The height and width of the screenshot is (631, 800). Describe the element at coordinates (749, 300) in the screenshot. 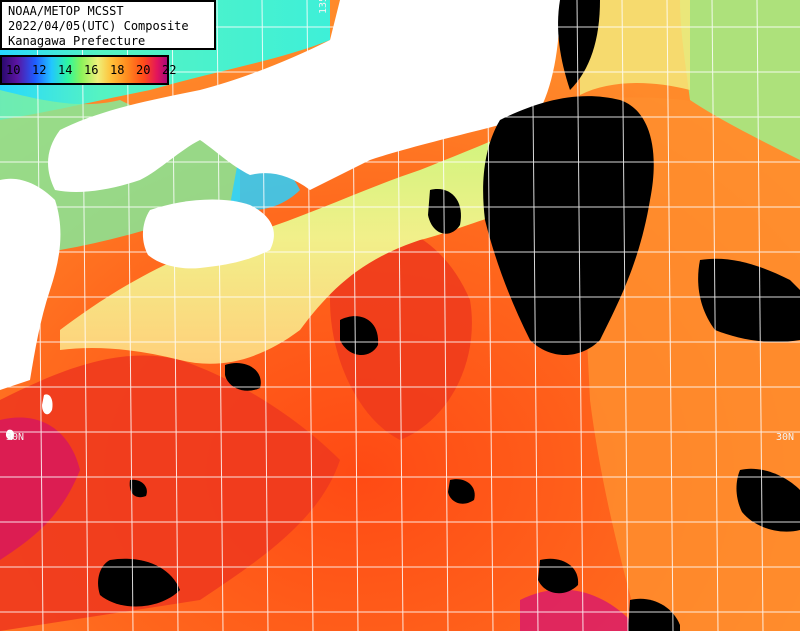

I see `cloud-mask-east` at that location.